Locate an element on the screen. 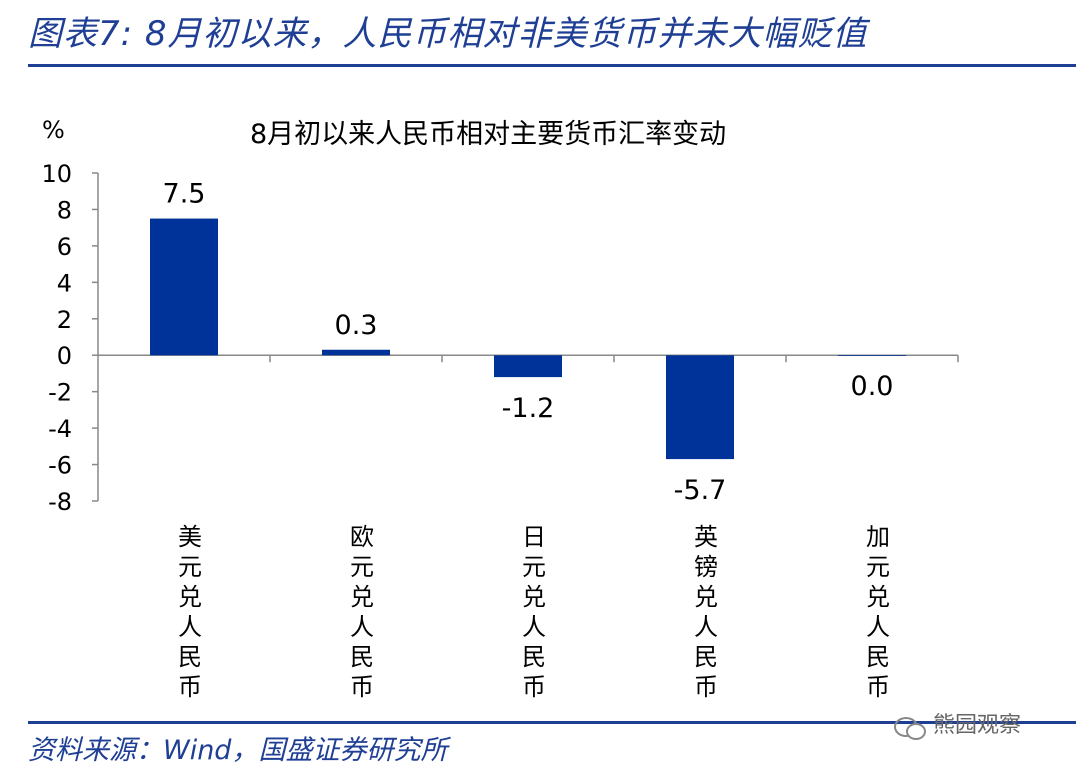  category-label: 欧元兑人民币 is located at coordinates (362, 612).